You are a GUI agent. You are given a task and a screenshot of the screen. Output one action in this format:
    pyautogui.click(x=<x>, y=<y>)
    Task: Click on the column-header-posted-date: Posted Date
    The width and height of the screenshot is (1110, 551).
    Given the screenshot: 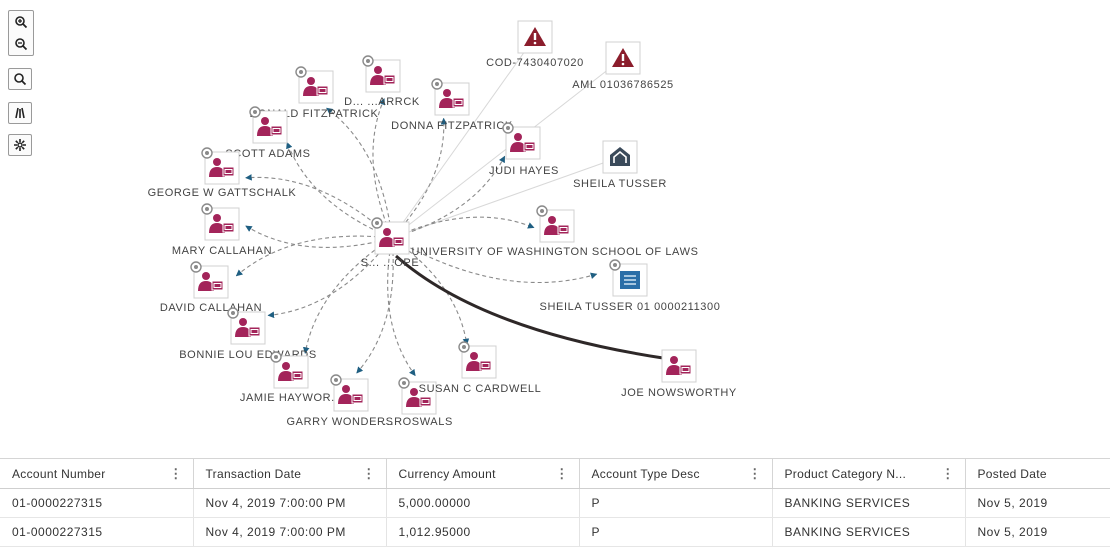 What is the action you would take?
    pyautogui.click(x=1037, y=474)
    